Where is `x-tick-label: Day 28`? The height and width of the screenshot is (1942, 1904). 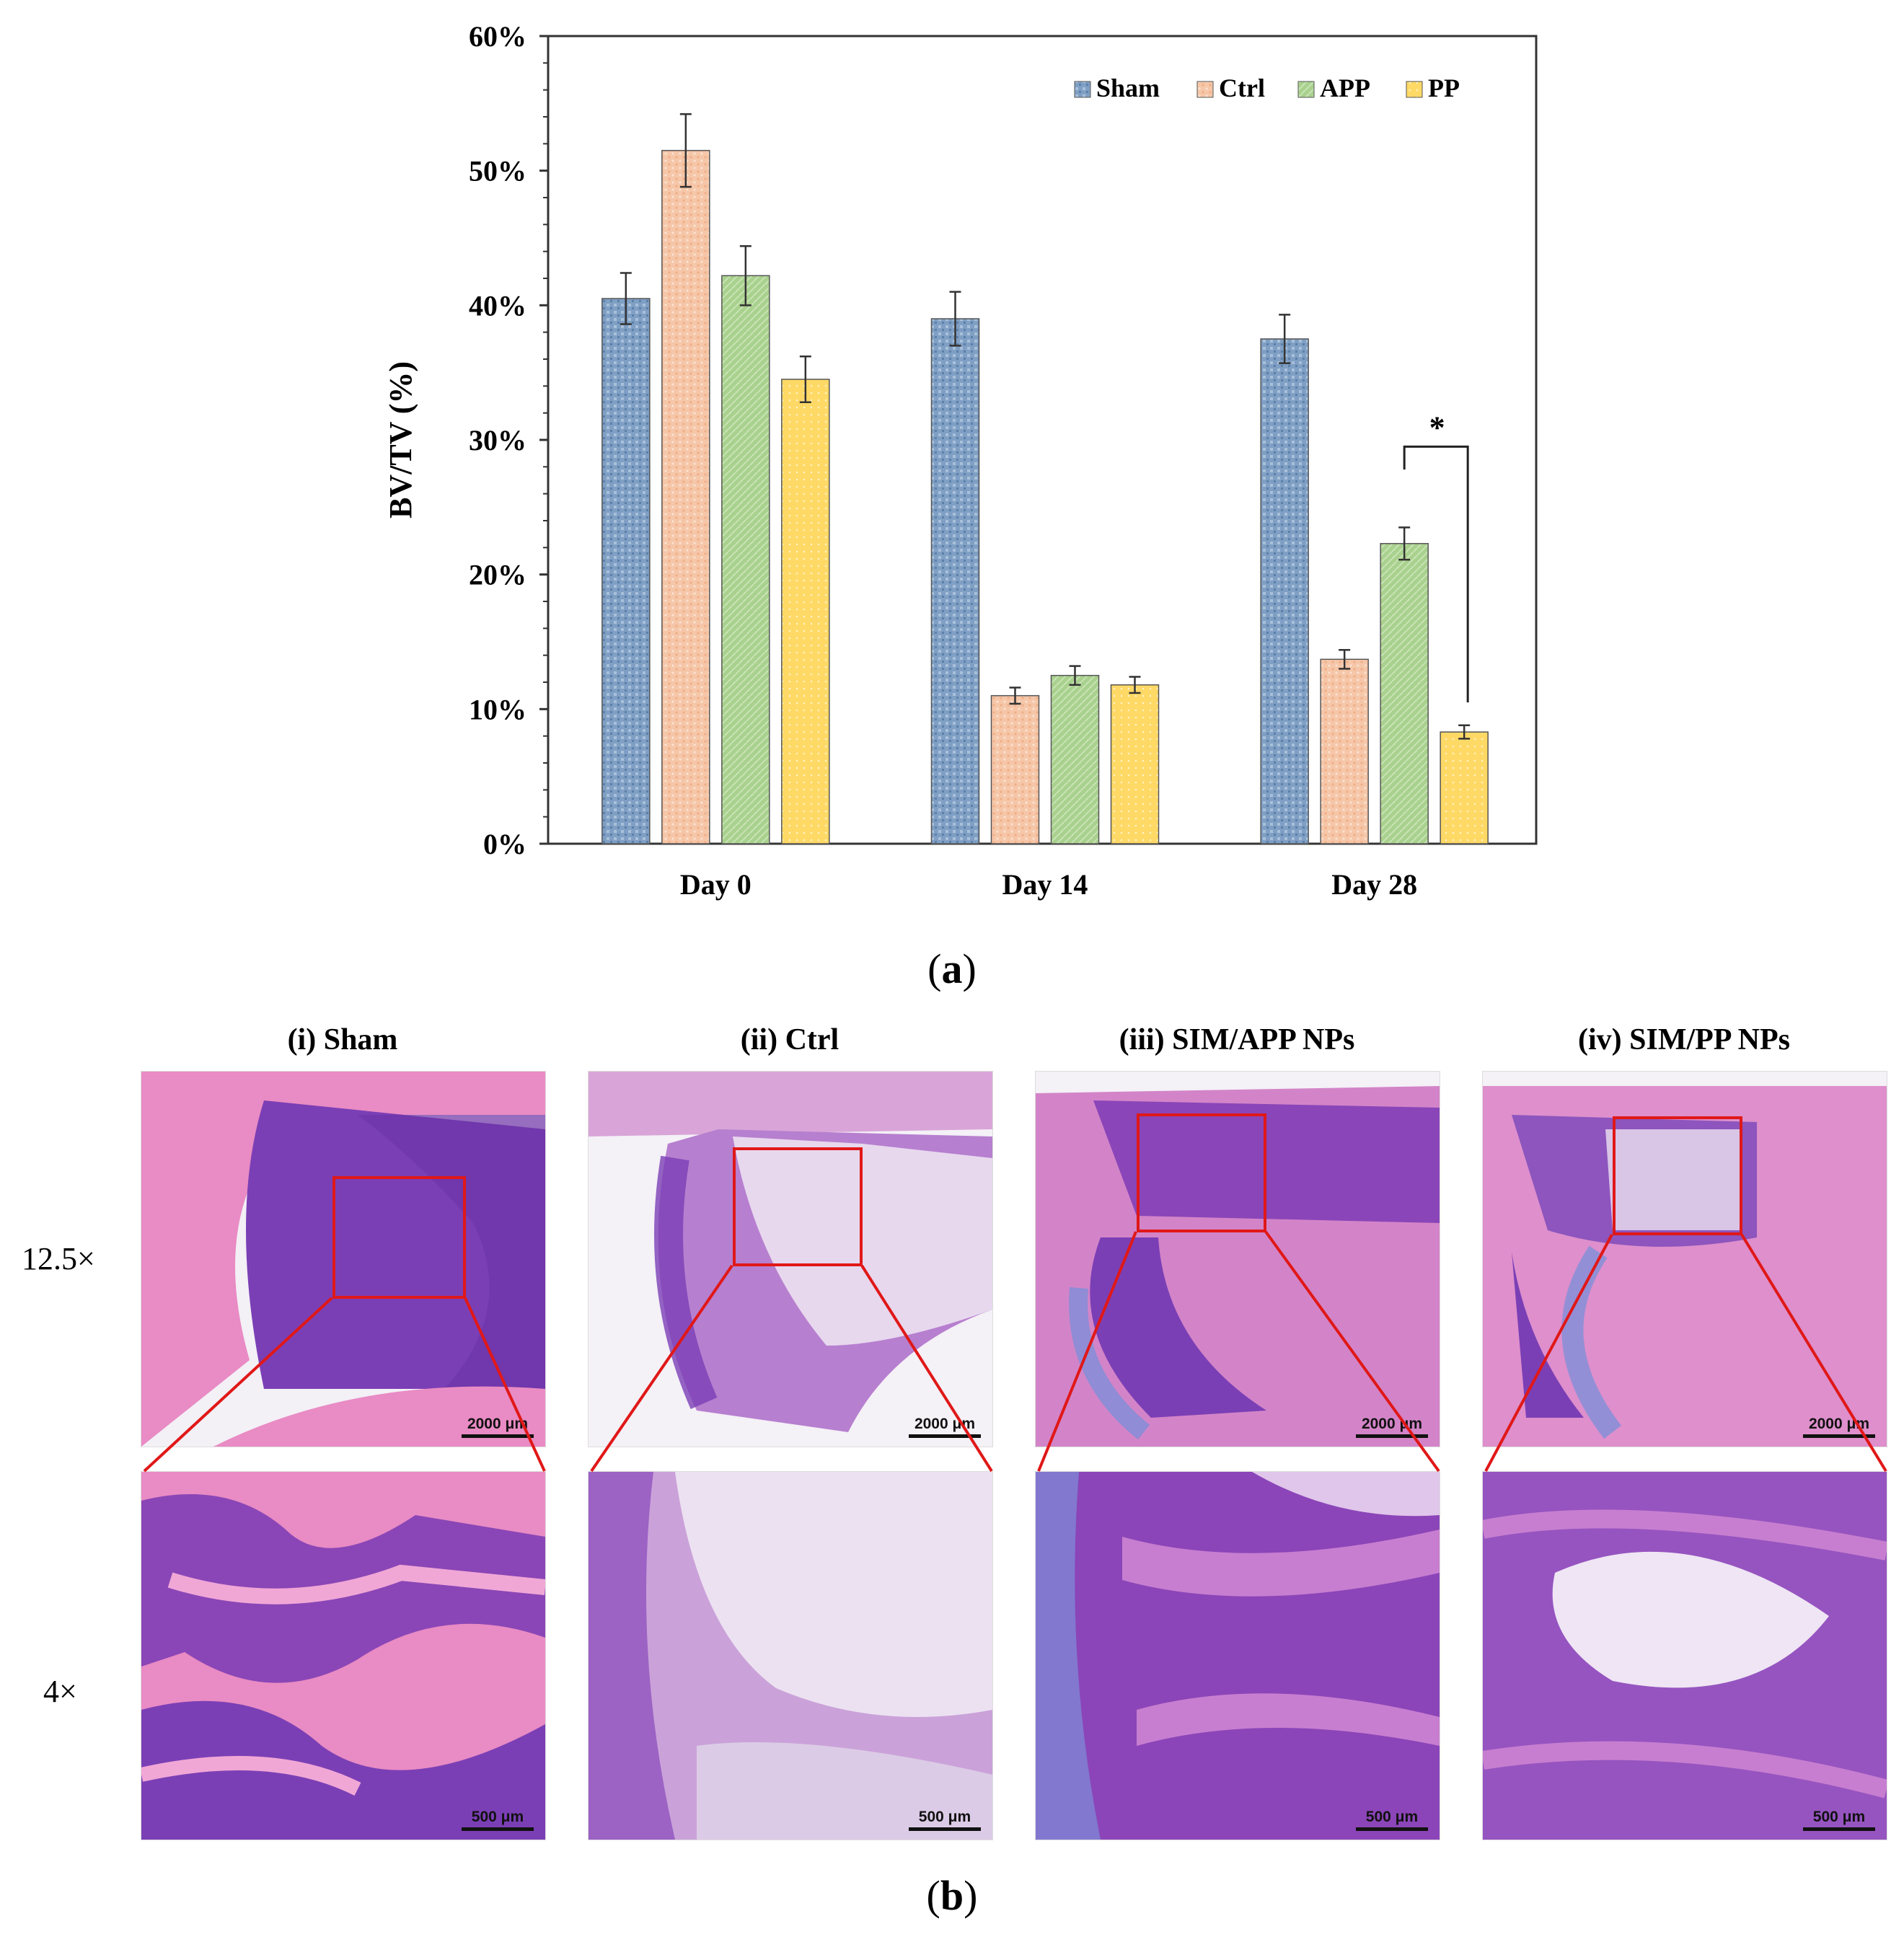 x-tick-label: Day 28 is located at coordinates (1374, 885).